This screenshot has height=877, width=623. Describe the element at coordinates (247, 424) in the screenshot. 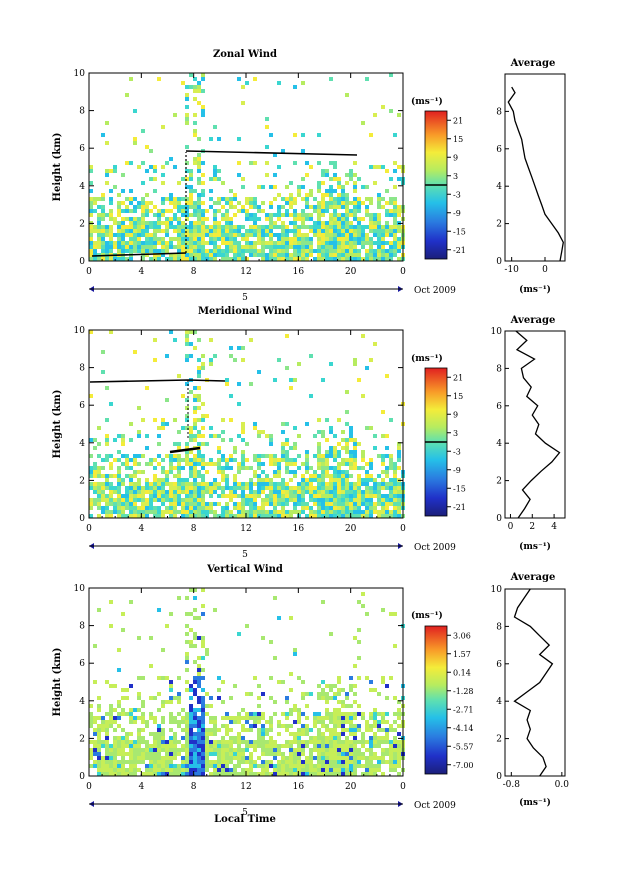

I see `heatmap-cells` at that location.